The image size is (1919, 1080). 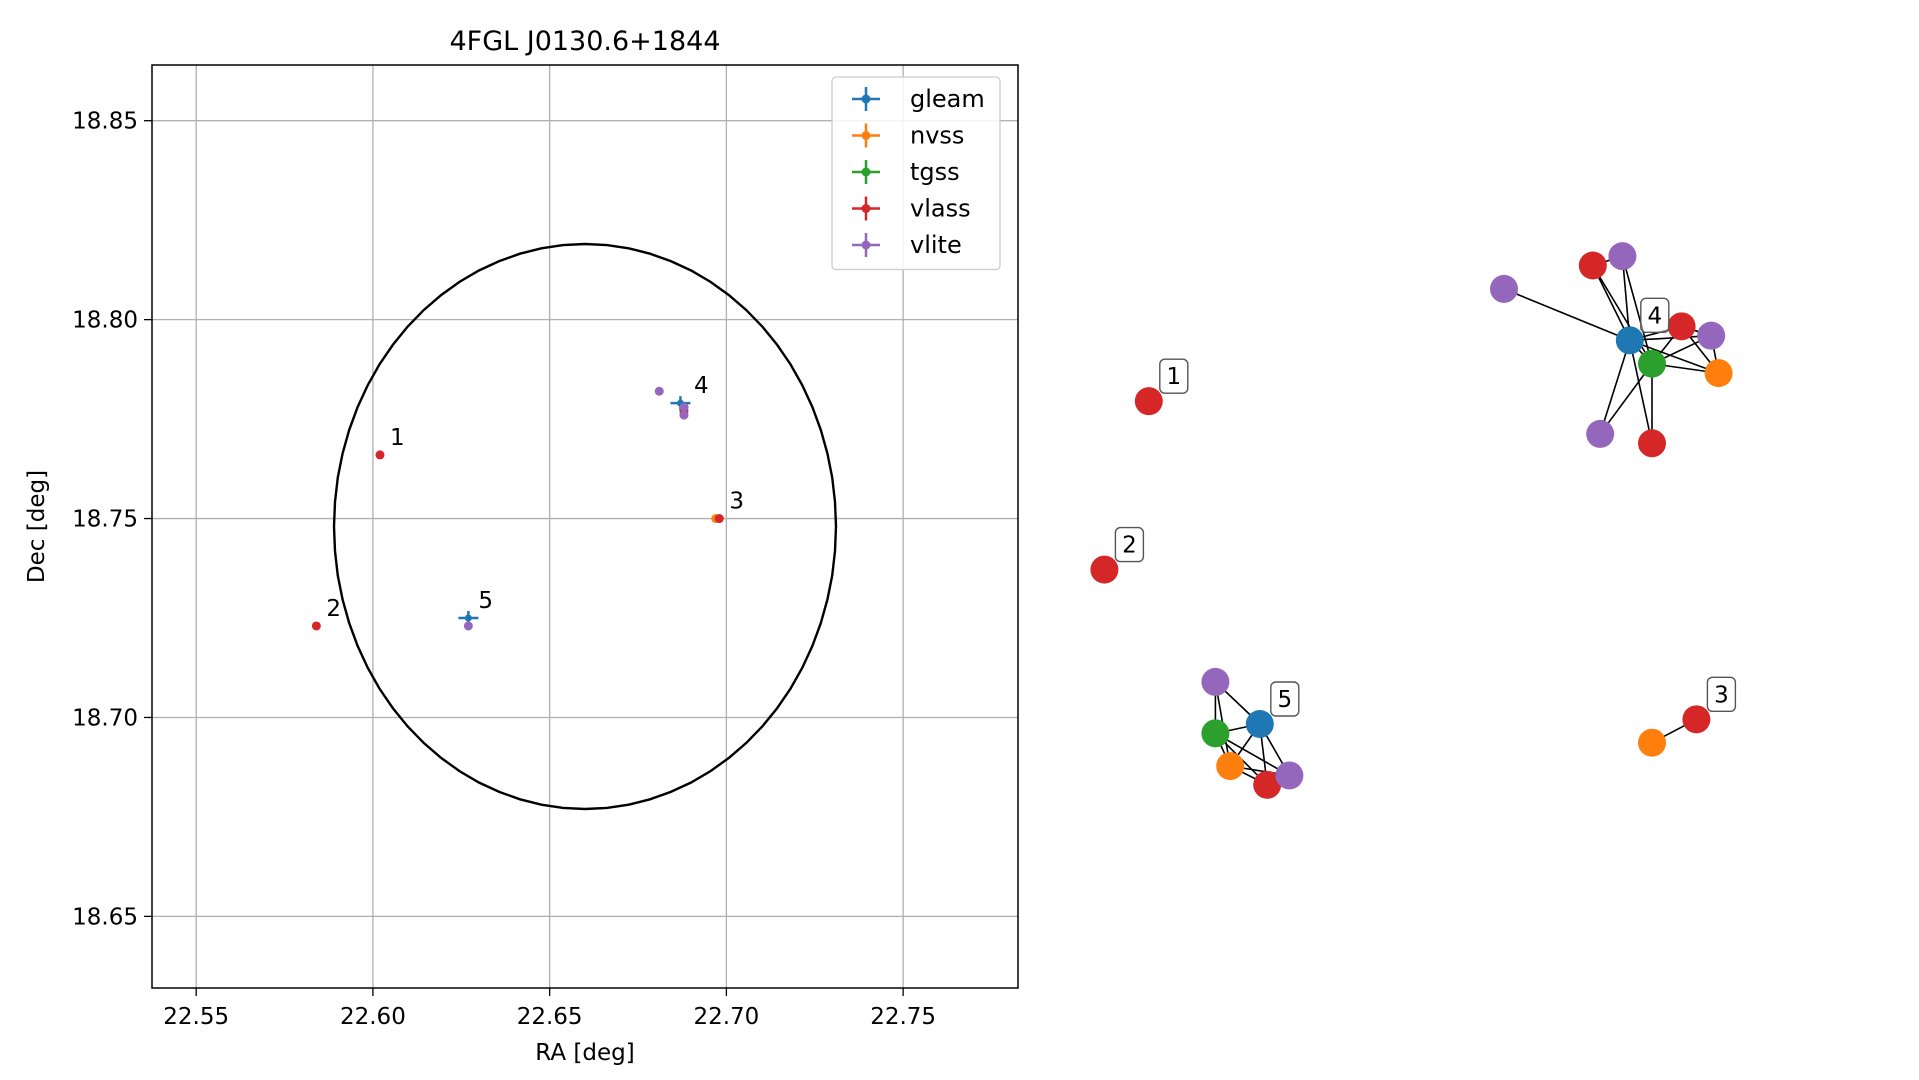 I want to click on legend-entry-tgss: tgss, so click(x=935, y=172).